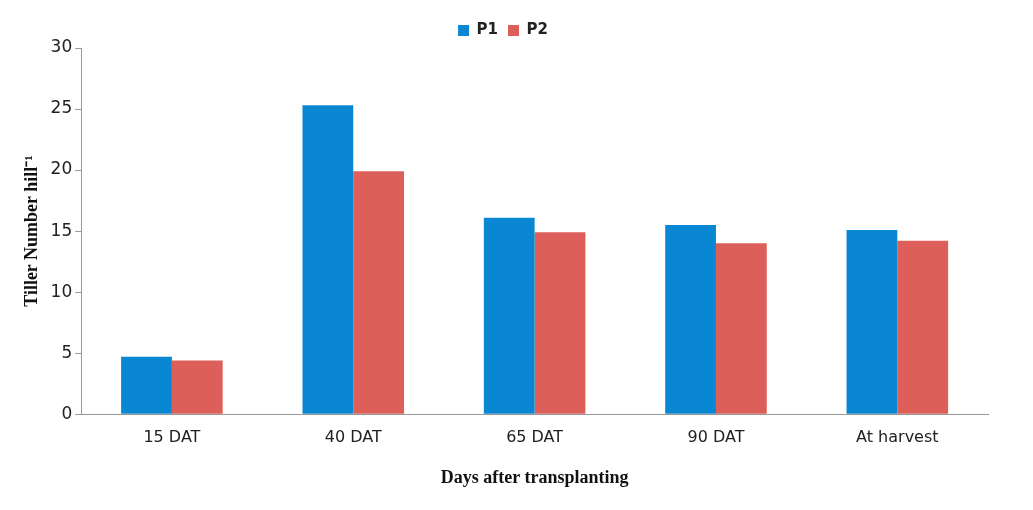 The height and width of the screenshot is (510, 1033). Describe the element at coordinates (534, 476) in the screenshot. I see `x-axis-title: Days after transplanting` at that location.